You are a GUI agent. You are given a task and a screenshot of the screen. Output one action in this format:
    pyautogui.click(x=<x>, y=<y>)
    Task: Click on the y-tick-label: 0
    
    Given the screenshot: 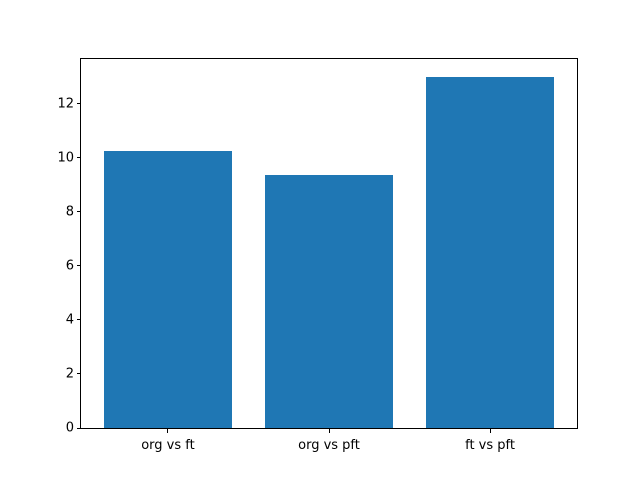 What is the action you would take?
    pyautogui.click(x=69, y=428)
    